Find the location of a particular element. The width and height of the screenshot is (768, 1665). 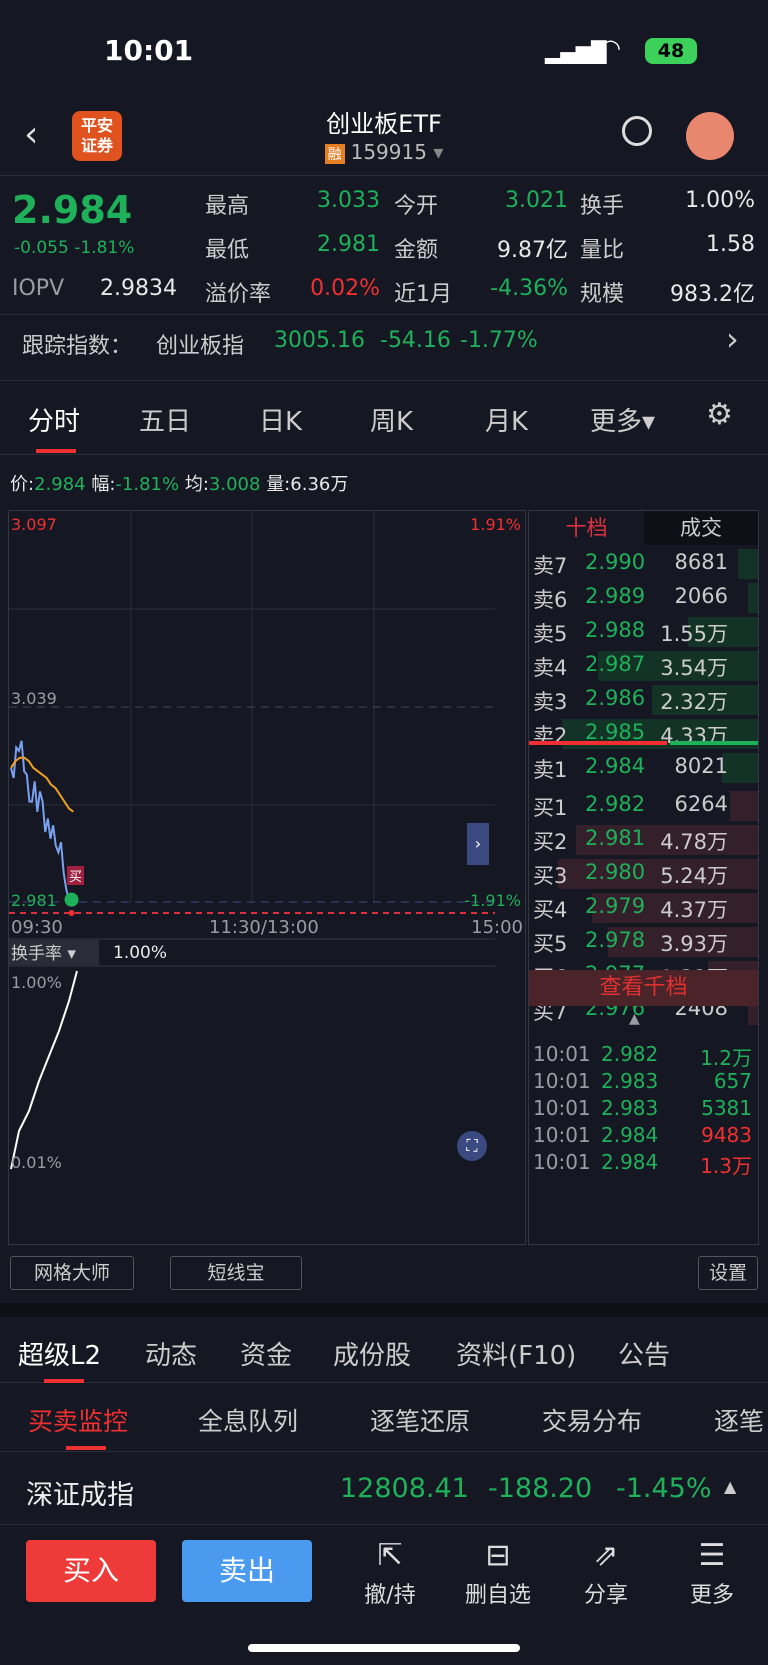

level-volume: 4.33万 is located at coordinates (694, 736).